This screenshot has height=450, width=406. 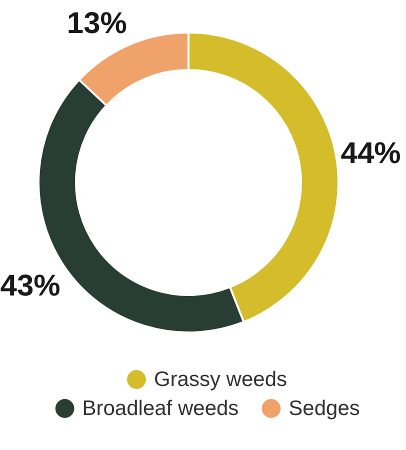 I want to click on legend-label: Broadleaf weeds, so click(x=160, y=408).